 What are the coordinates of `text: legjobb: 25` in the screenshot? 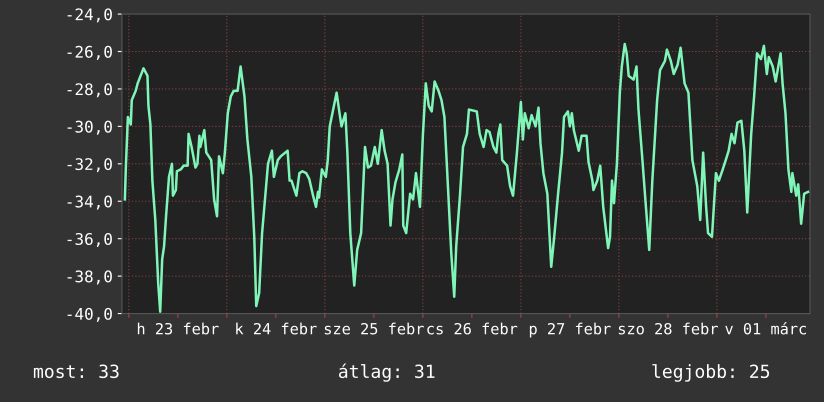 It's located at (711, 373).